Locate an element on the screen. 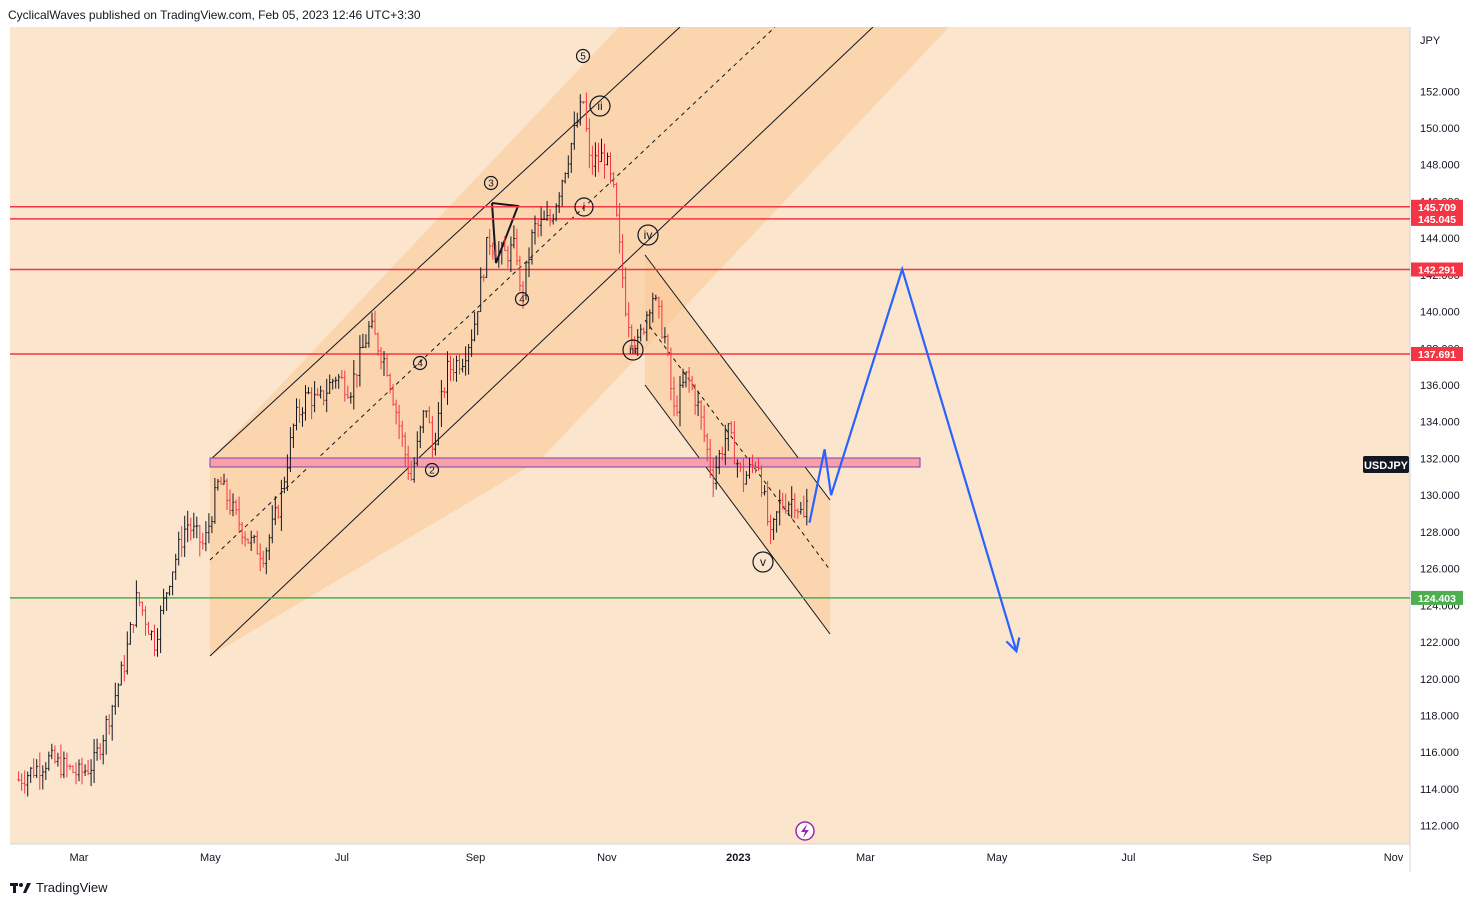 The image size is (1478, 912). wave3-triangle is located at coordinates (505, 233).